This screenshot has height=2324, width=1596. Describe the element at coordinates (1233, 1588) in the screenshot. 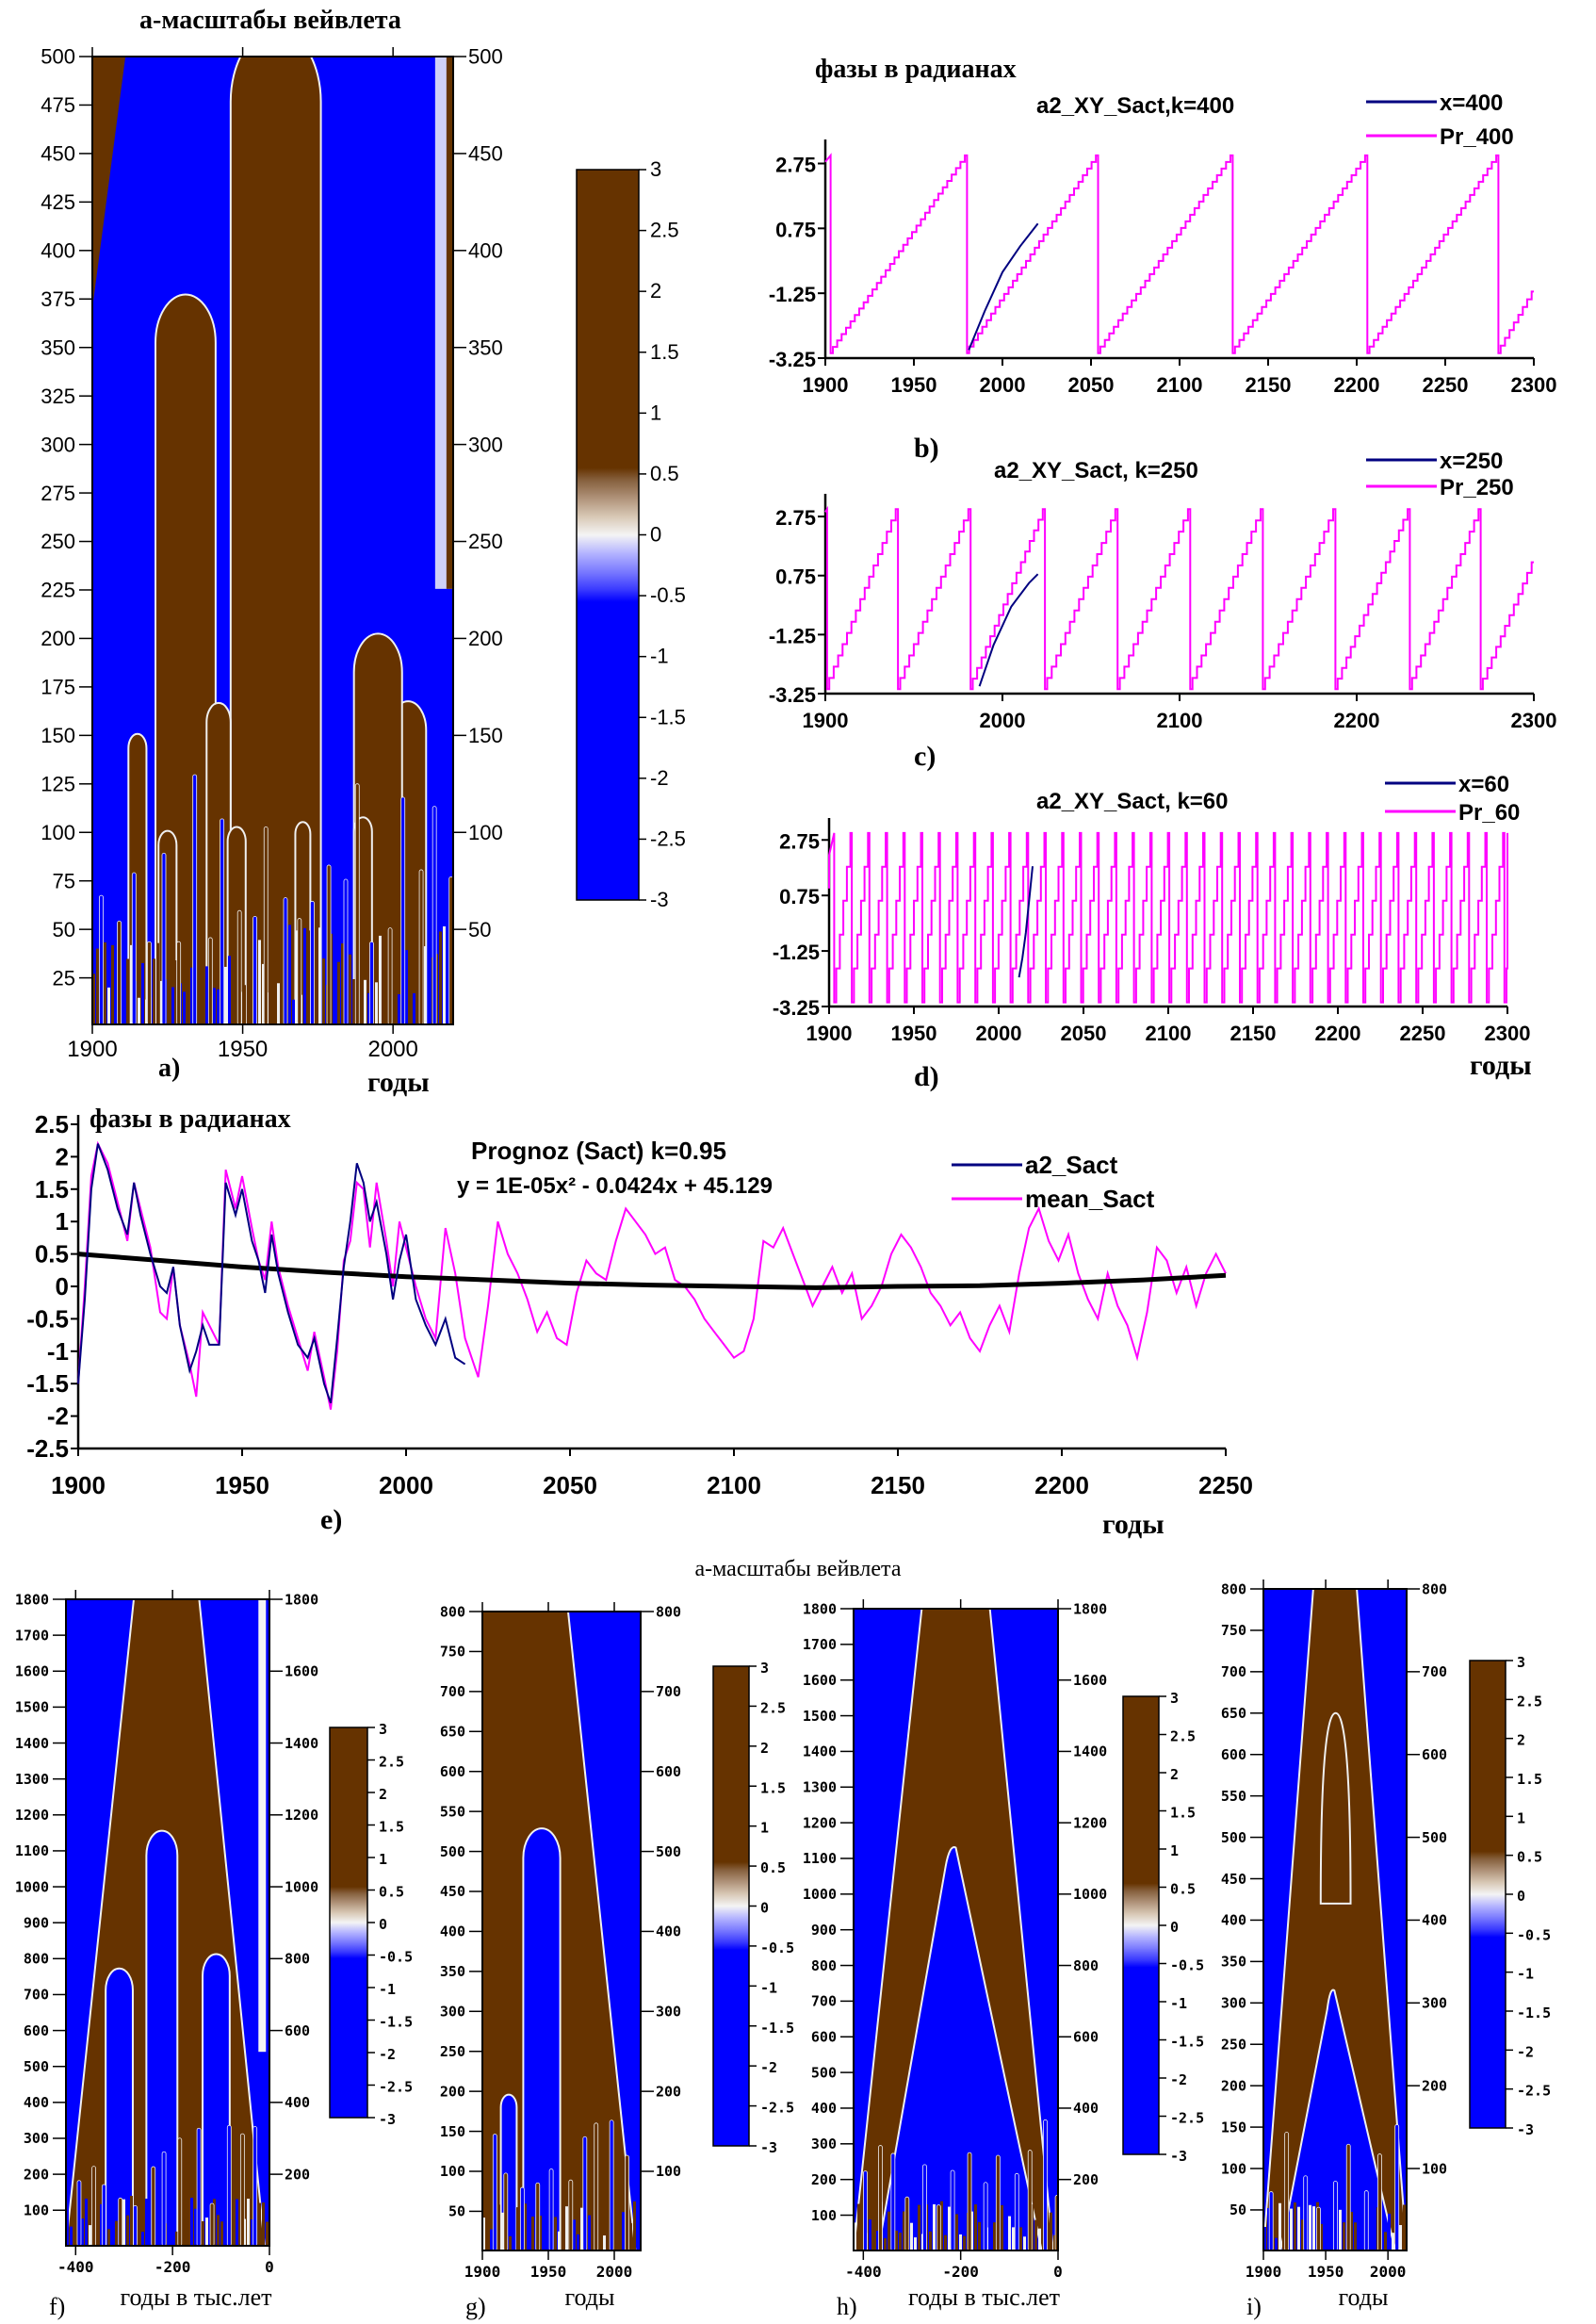

I see `y-tick-label: 800` at that location.